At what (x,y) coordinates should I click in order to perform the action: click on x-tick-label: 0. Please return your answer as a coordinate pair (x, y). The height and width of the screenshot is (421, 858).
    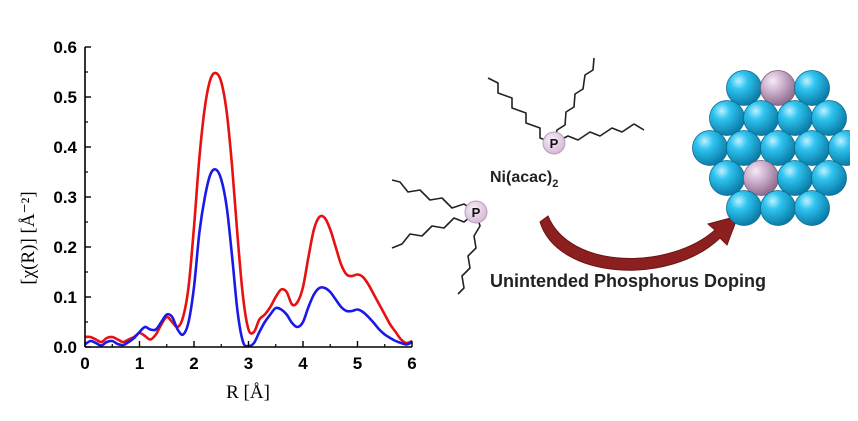
    Looking at the image, I should click on (84, 363).